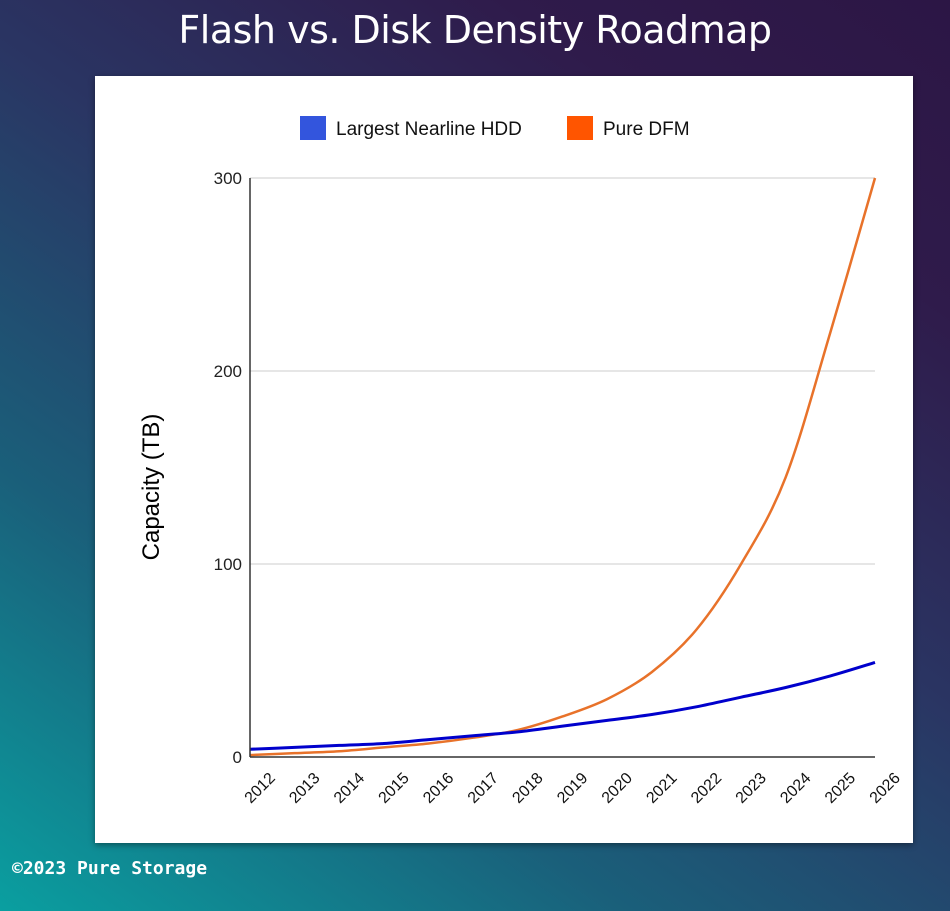  Describe the element at coordinates (646, 129) in the screenshot. I see `legend-label: Pure DFM` at that location.